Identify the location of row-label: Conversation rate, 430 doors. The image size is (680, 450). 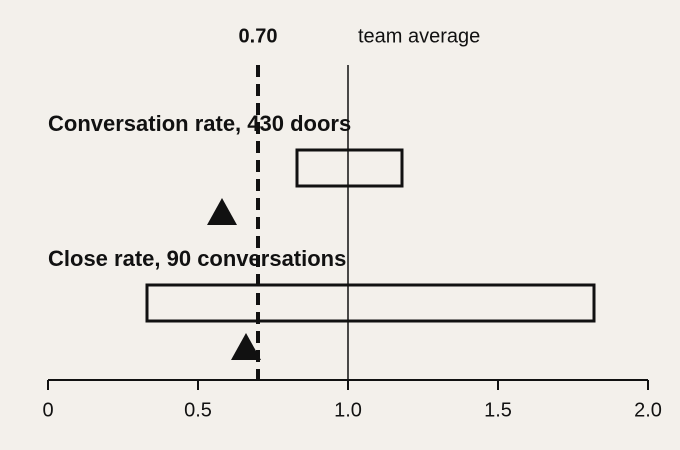
(199, 123).